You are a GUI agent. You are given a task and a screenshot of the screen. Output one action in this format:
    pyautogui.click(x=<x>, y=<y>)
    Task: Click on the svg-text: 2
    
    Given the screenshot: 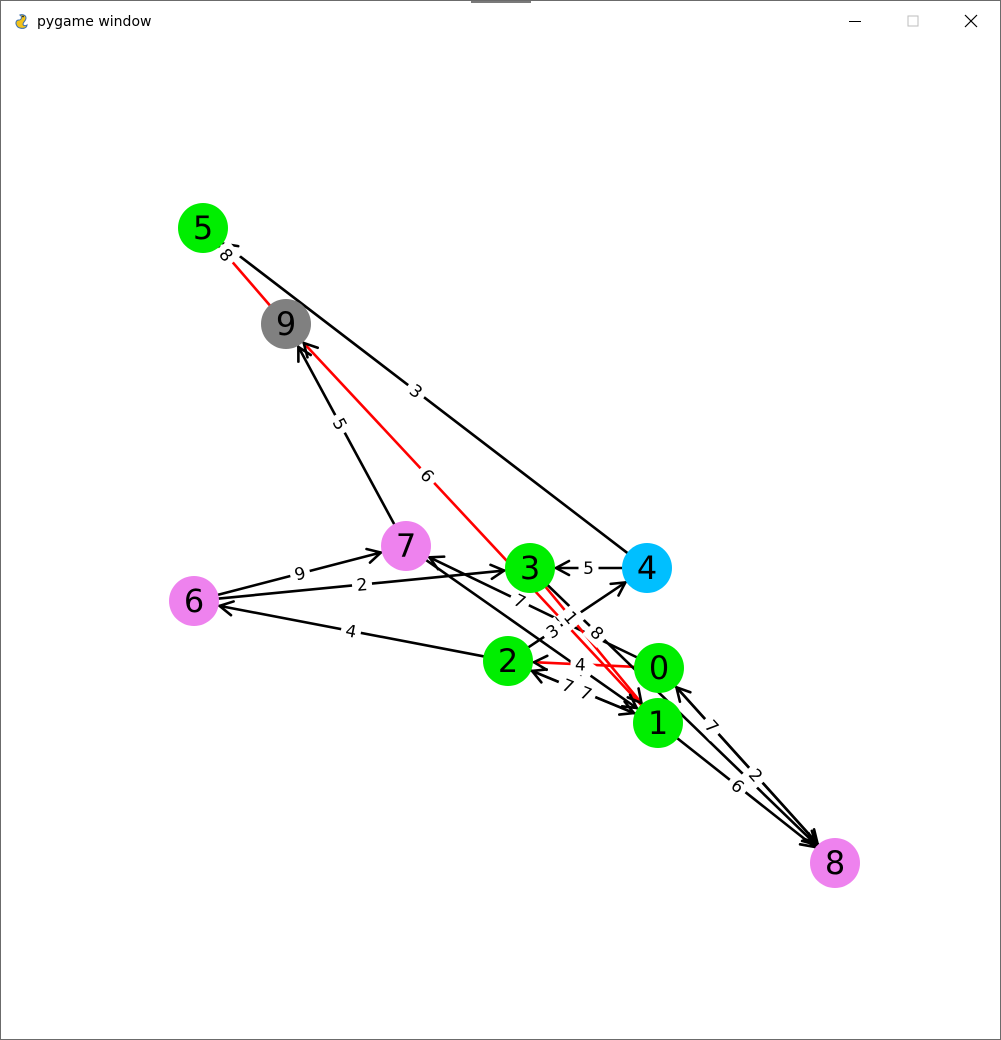 What is the action you would take?
    pyautogui.click(x=362, y=585)
    